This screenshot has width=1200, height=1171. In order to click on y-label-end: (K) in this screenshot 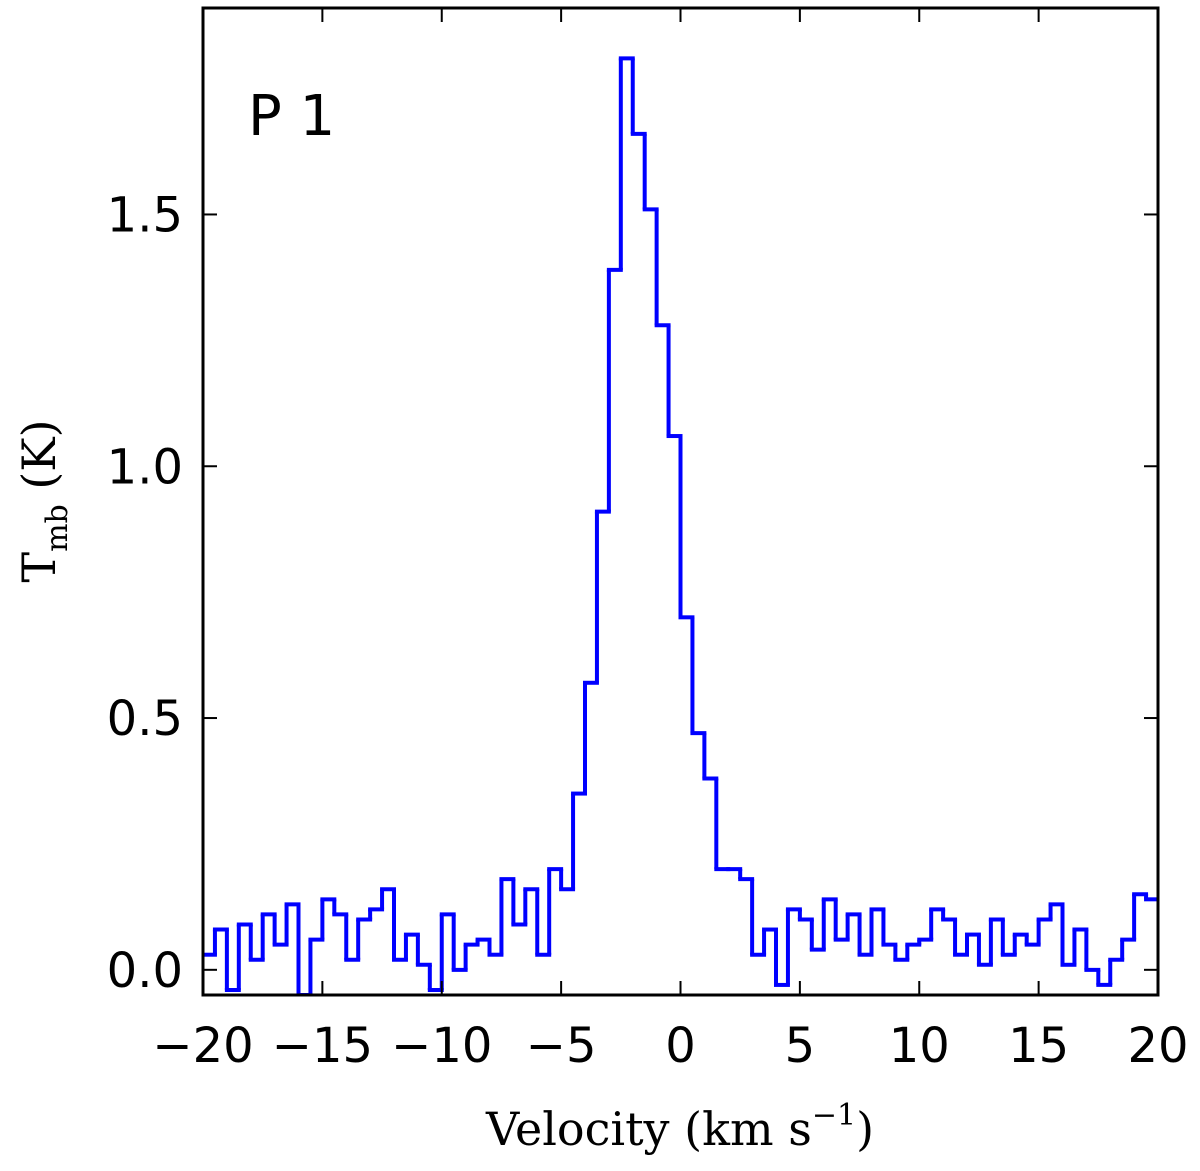, I will do `click(39, 461)`.